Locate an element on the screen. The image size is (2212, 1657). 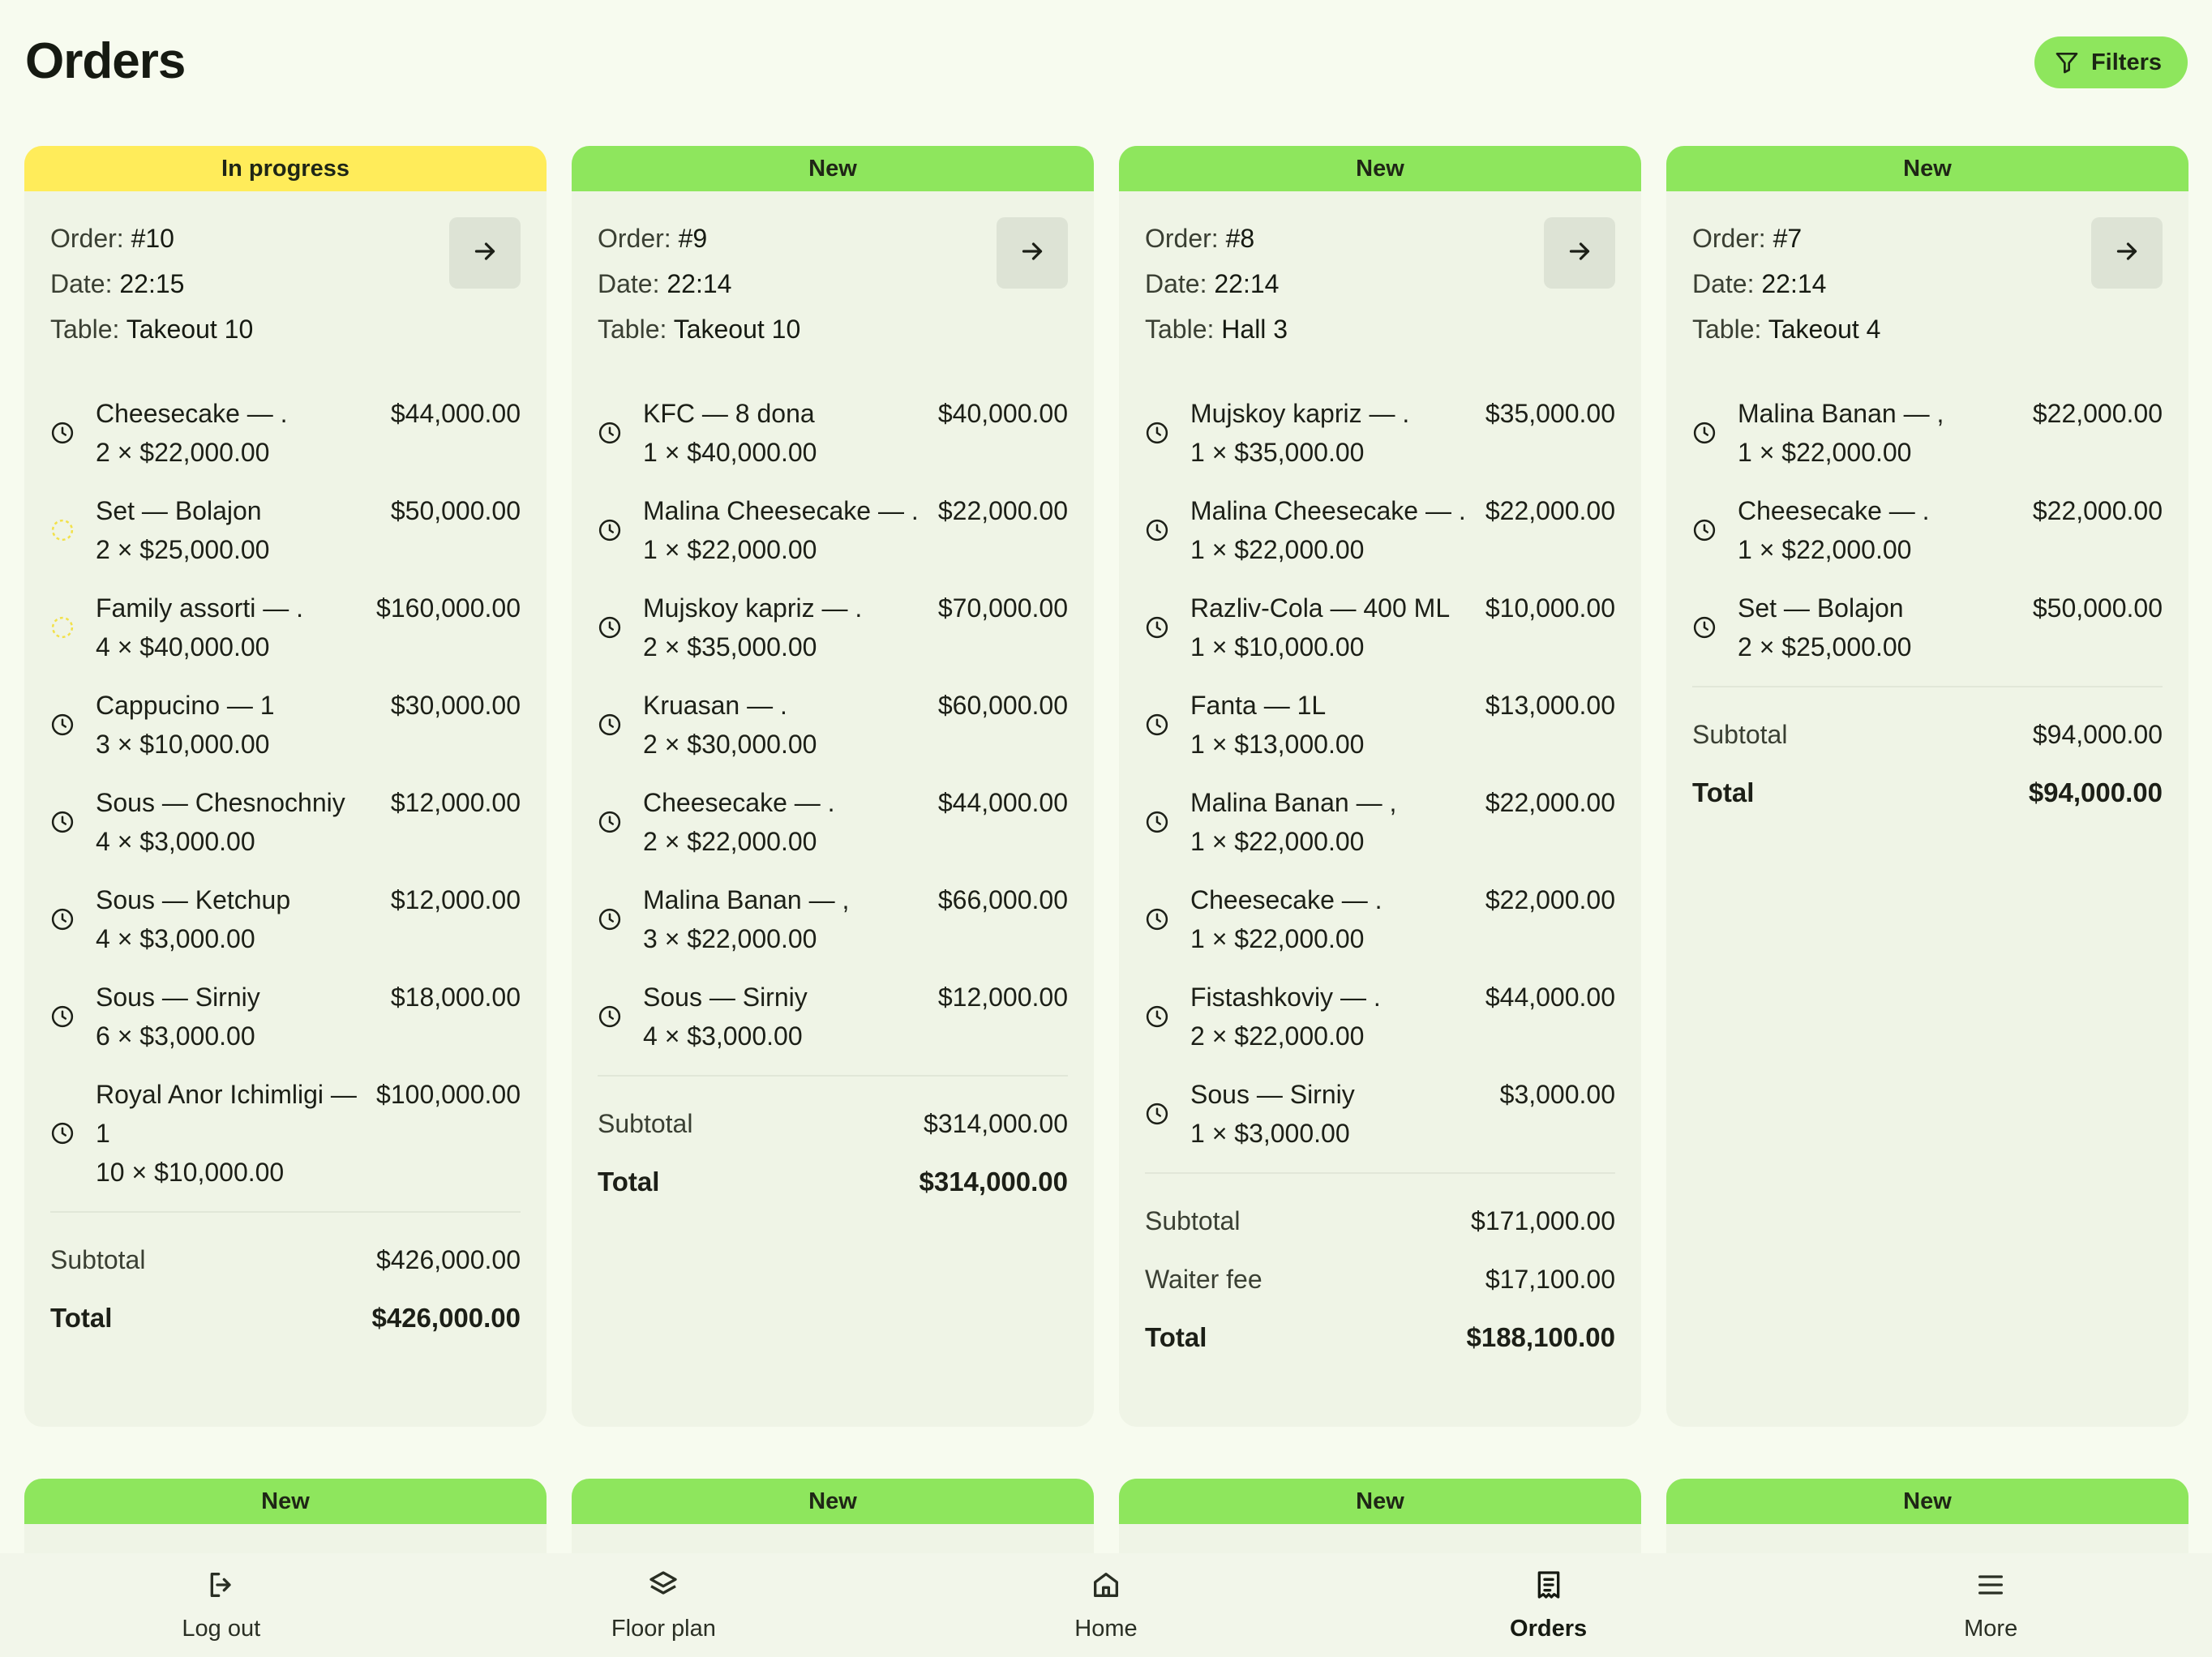
order-date: Date: 22:14 is located at coordinates (1380, 283).